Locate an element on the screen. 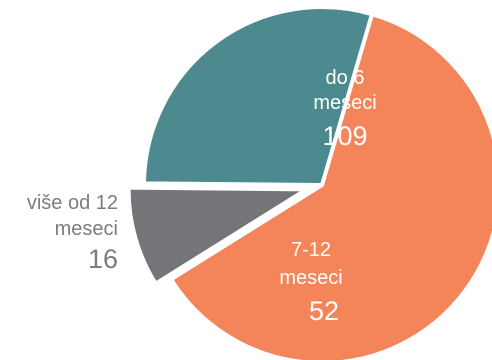 This screenshot has height=360, width=492. label-do-6-line1: do 6 is located at coordinates (345, 78).